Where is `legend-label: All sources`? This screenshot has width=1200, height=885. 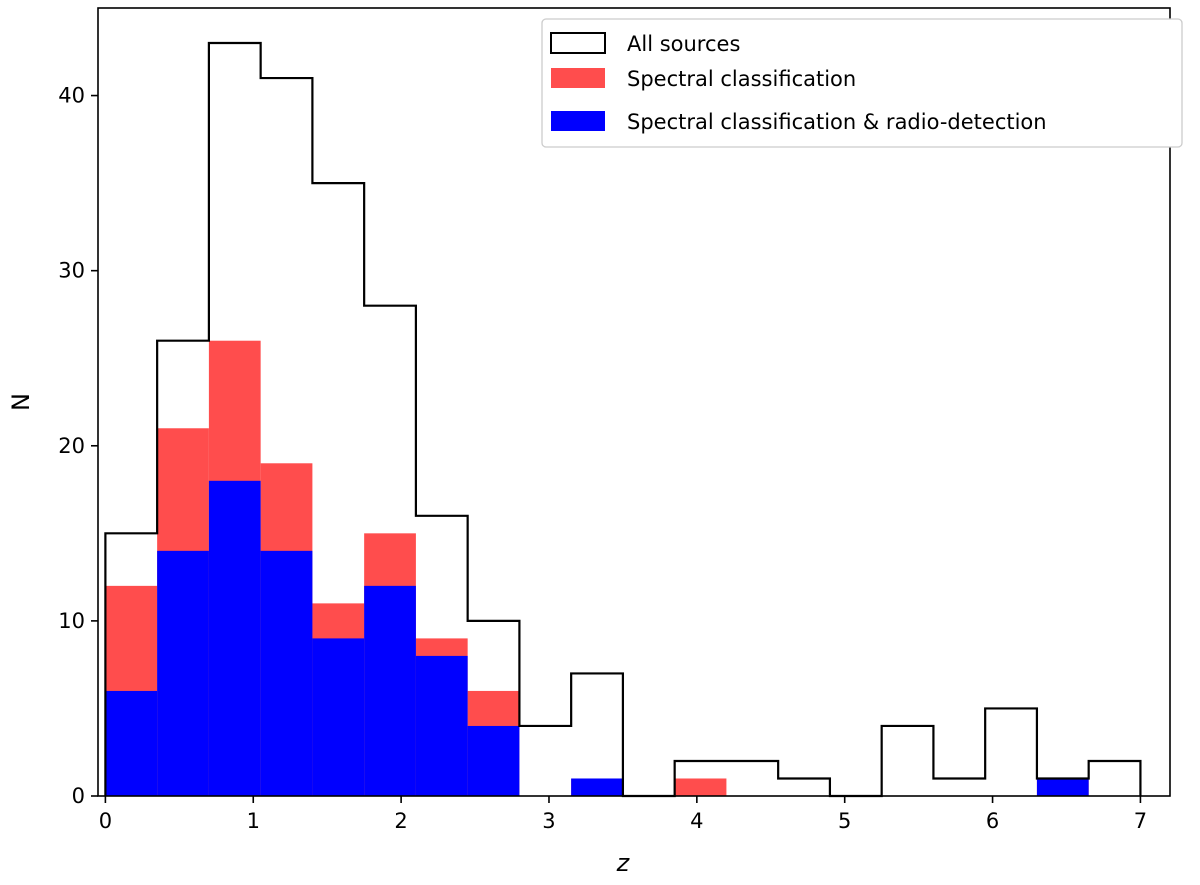
legend-label: All sources is located at coordinates (683, 44).